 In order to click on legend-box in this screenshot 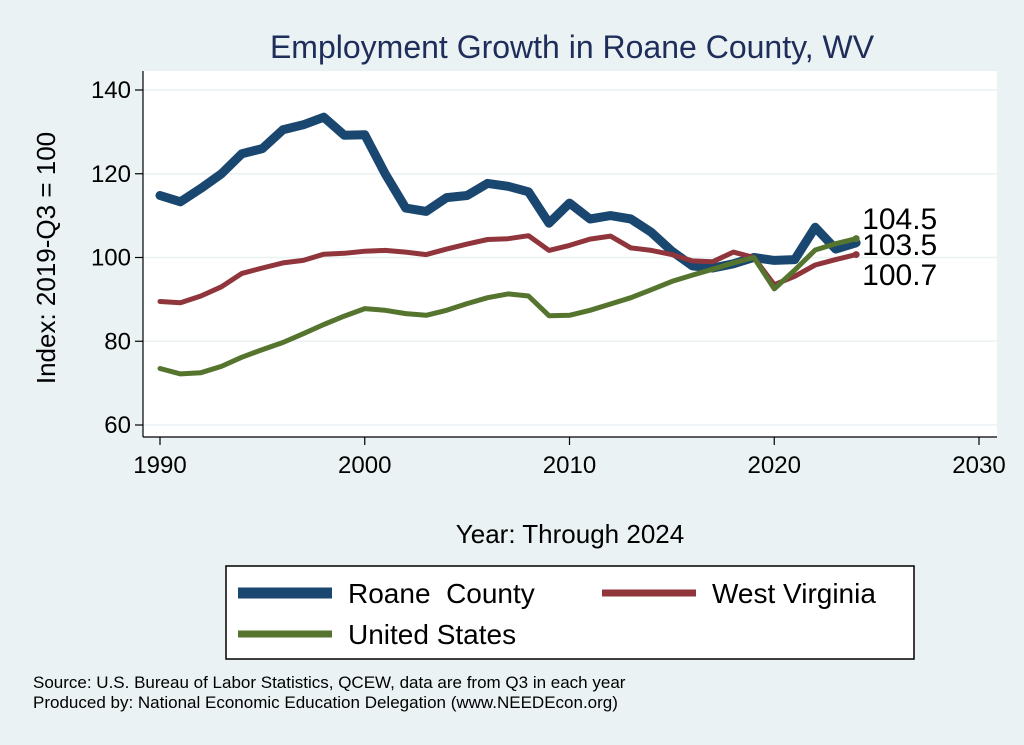, I will do `click(570, 612)`.